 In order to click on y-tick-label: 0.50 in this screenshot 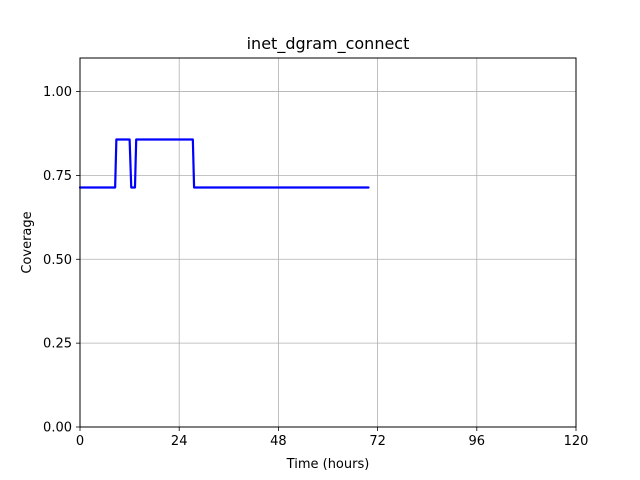, I will do `click(57, 260)`.